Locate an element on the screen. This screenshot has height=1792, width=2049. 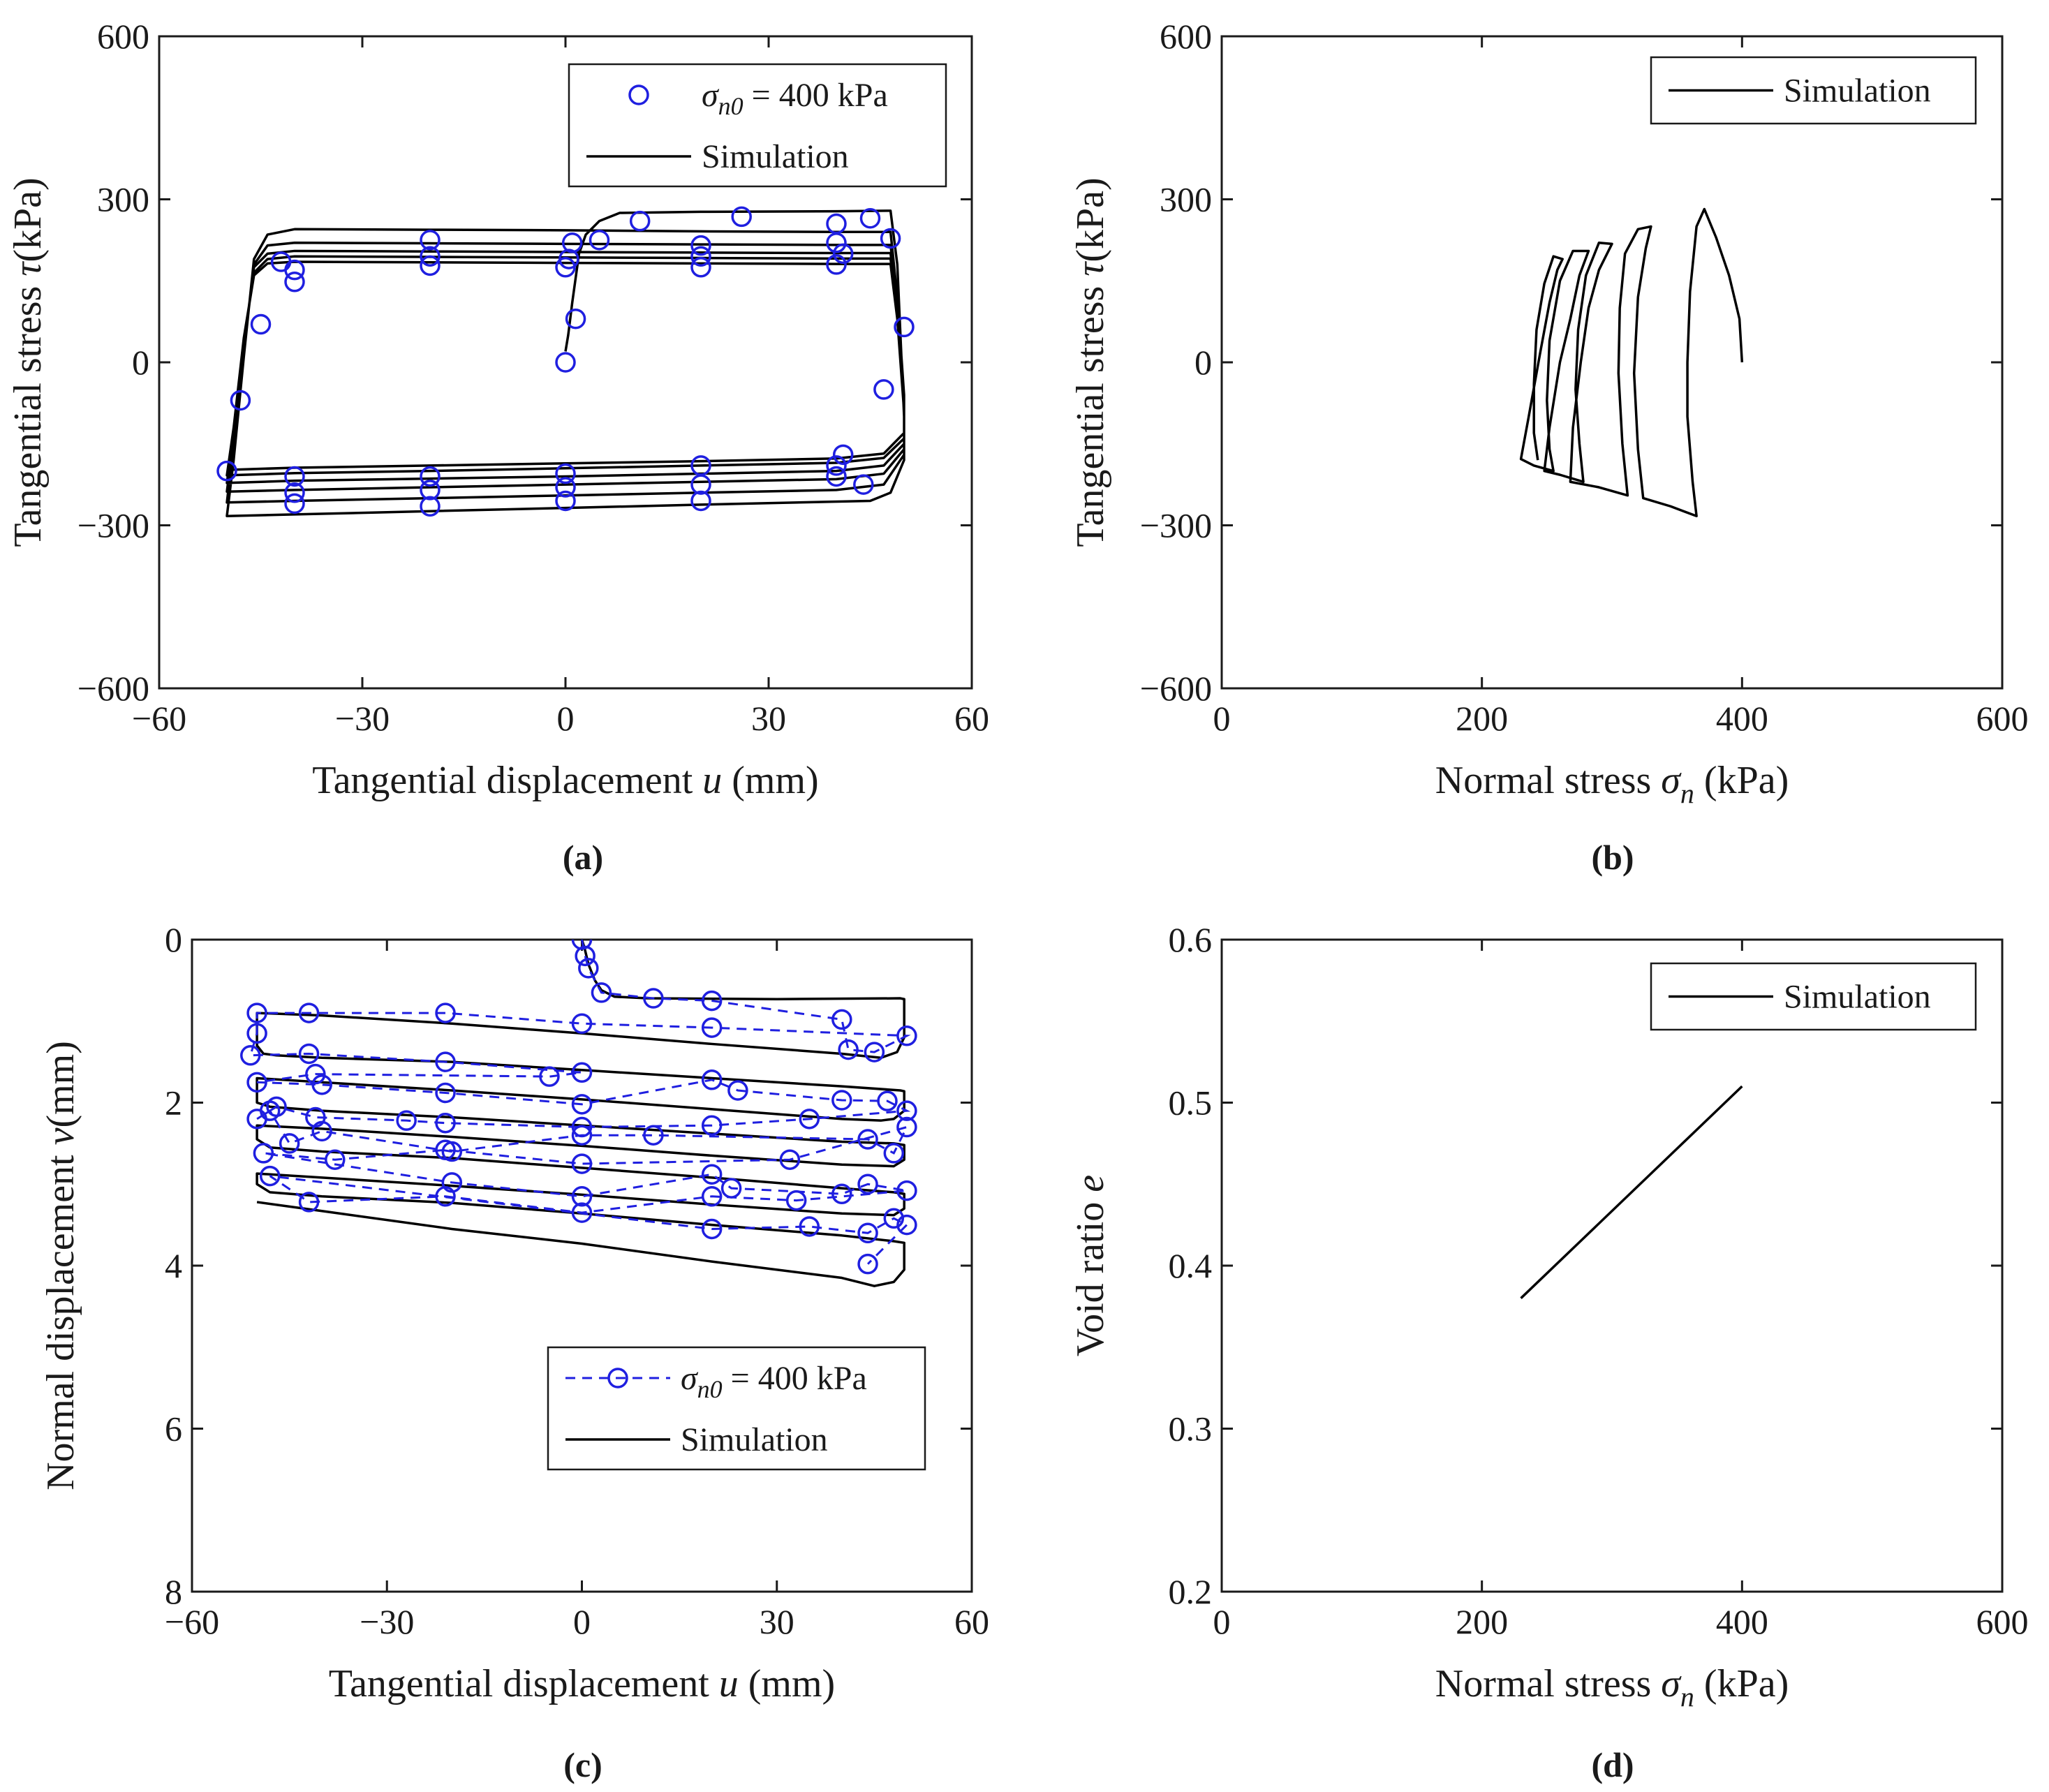
y-axis-title: Void ratio e is located at coordinates (1090, 1265).